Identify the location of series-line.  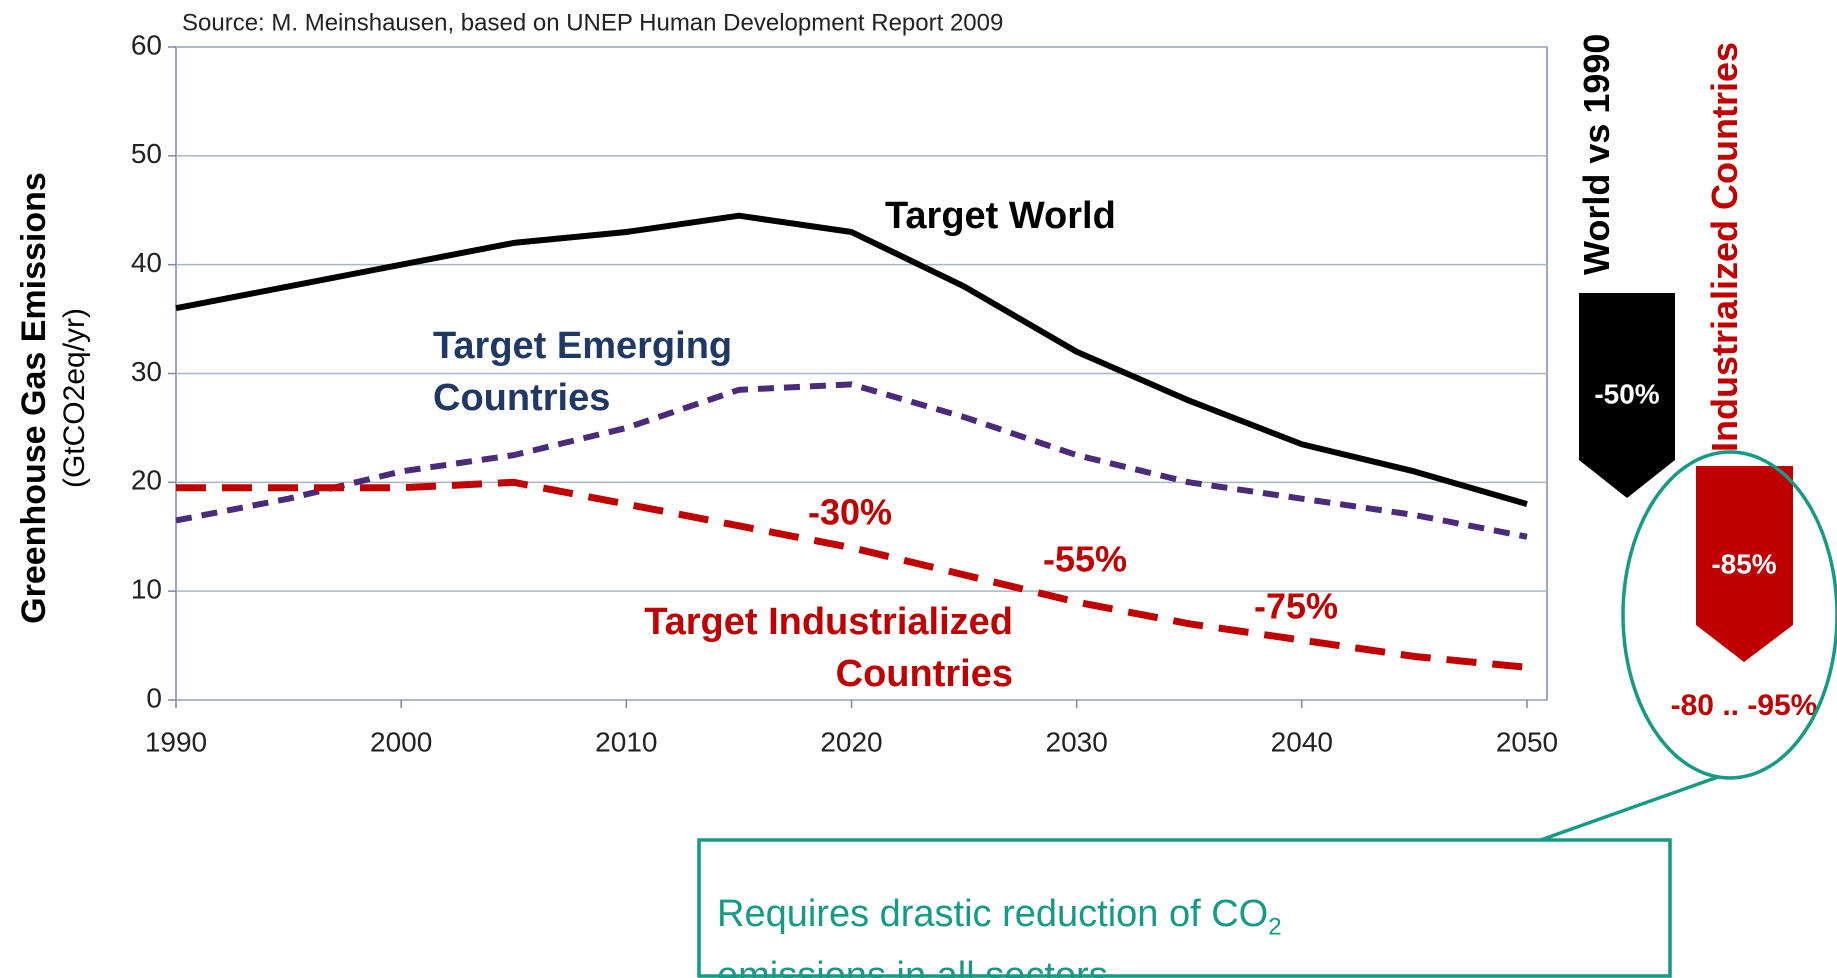
(851, 460).